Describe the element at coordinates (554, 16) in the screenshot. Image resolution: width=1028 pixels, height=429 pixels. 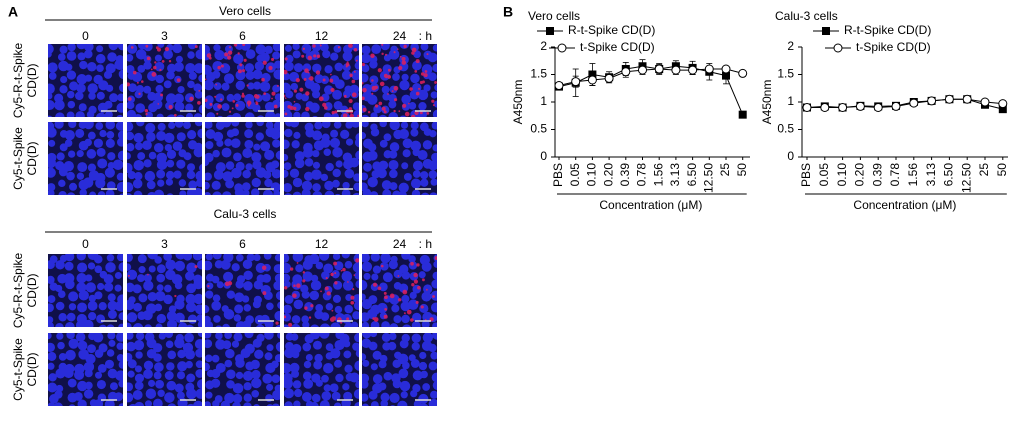
I see `chart-title: Vero cells` at that location.